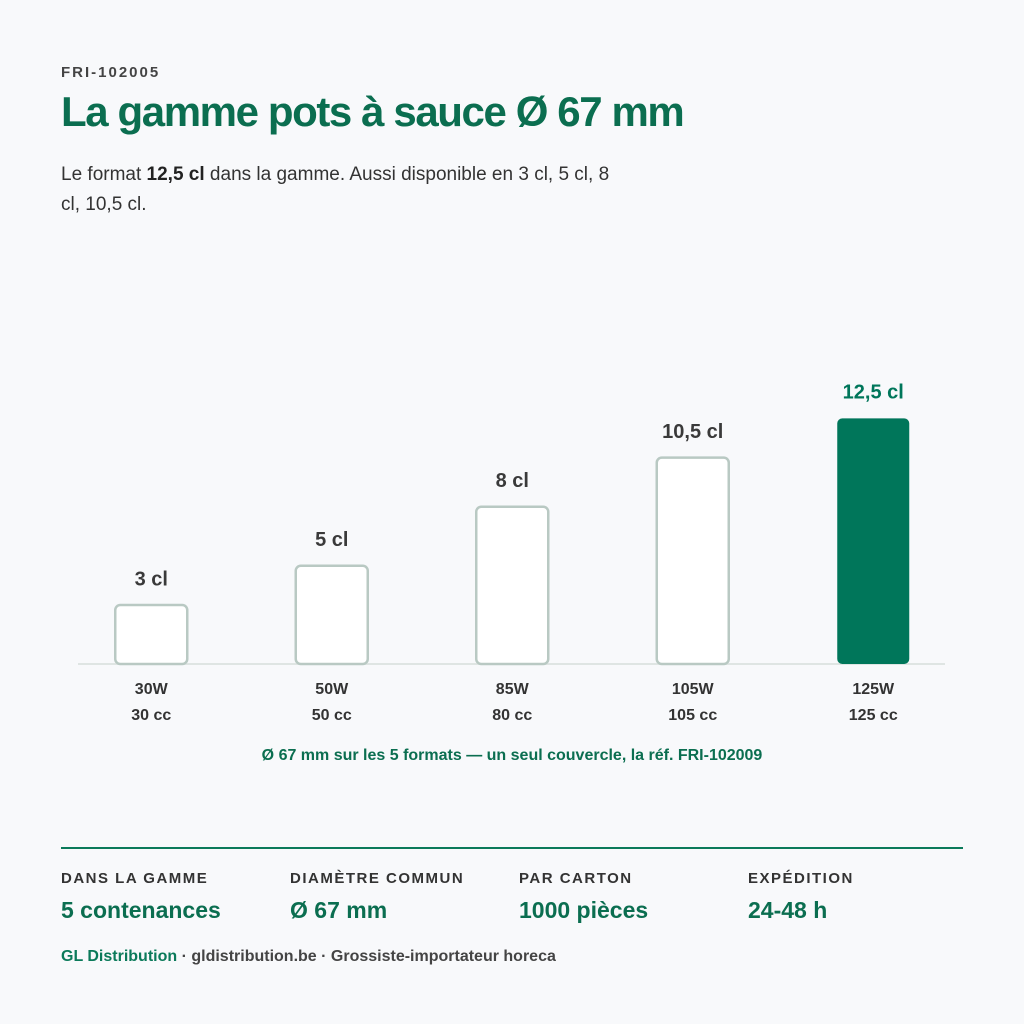 Image resolution: width=1024 pixels, height=1024 pixels. I want to click on brand: GL Distribution, so click(119, 956).